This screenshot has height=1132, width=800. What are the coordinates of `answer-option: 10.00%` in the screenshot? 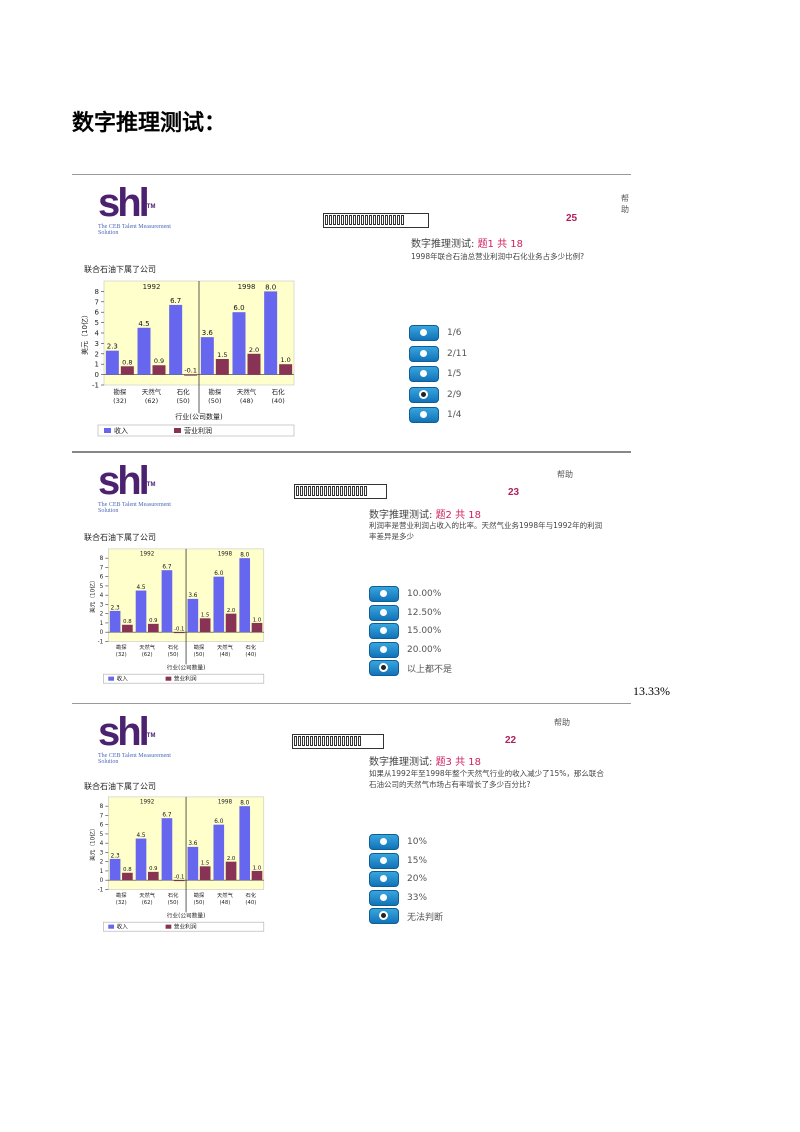 It's located at (405, 594).